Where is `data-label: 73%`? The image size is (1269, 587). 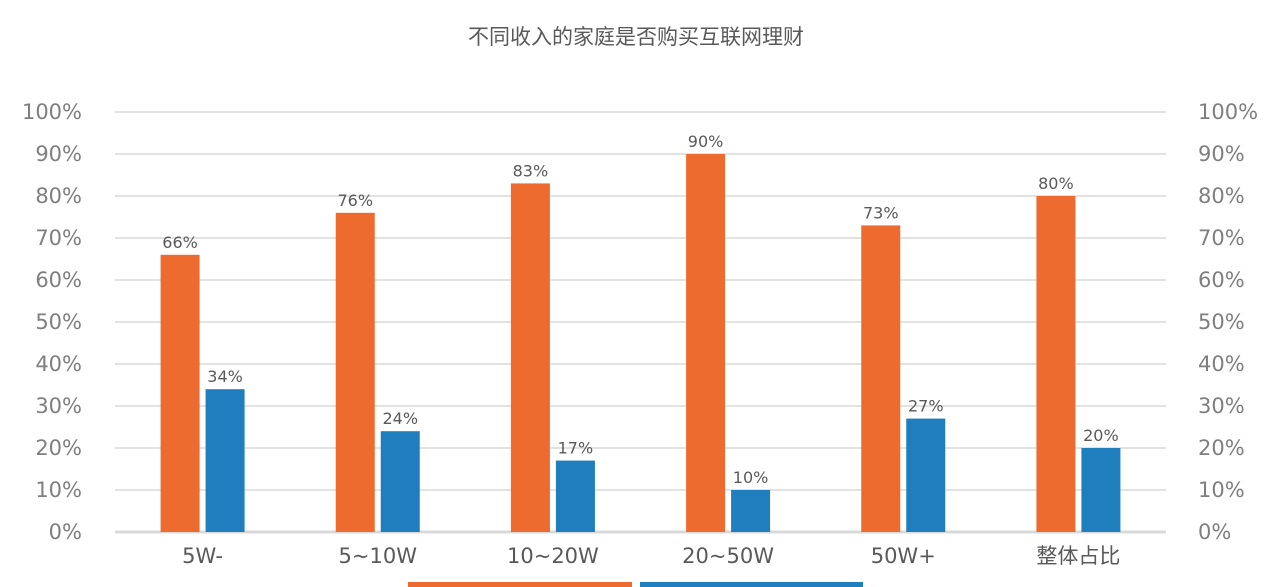 data-label: 73% is located at coordinates (881, 212).